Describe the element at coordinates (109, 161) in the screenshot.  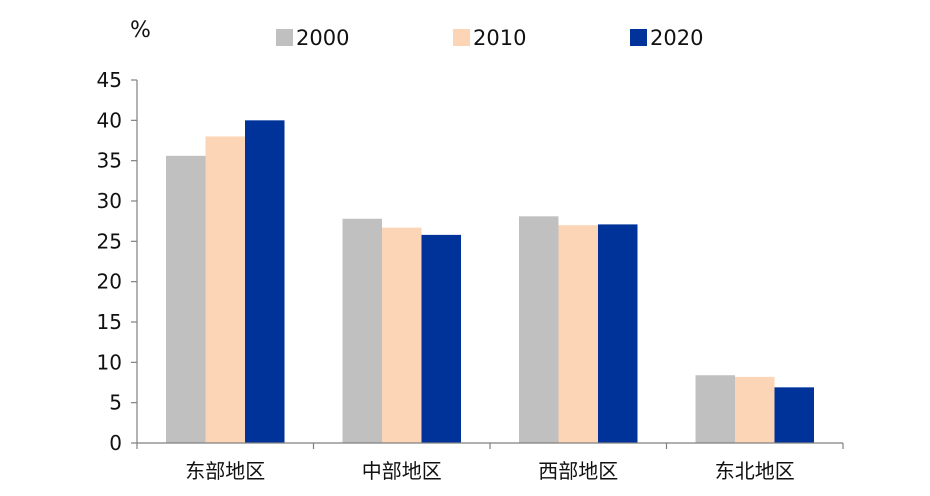
I see `y-tick-label: 35` at that location.